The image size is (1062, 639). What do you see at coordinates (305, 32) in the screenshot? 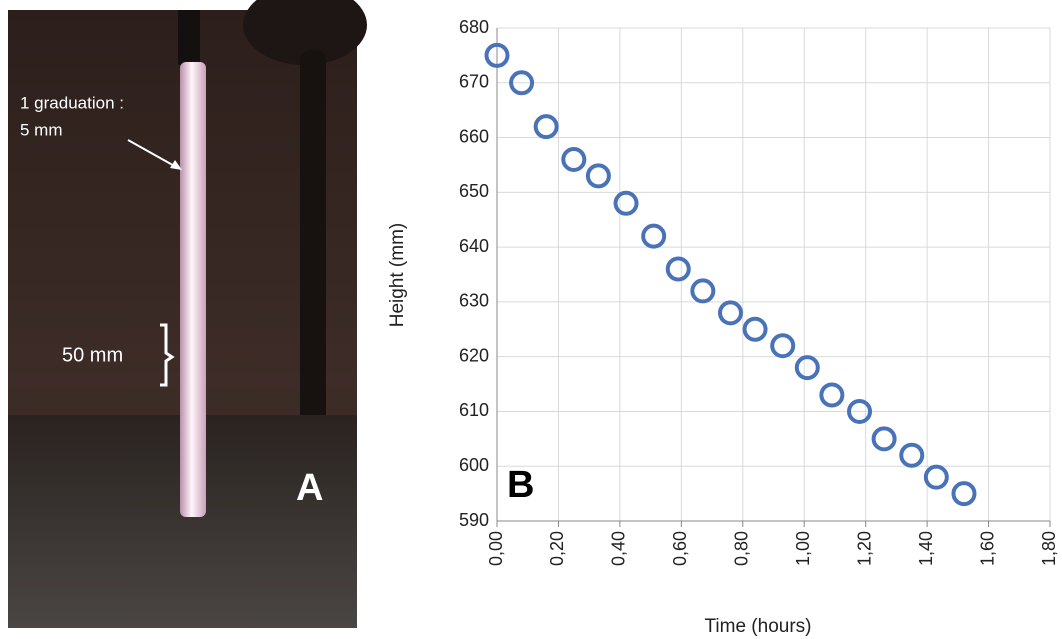
I see `dark-object` at bounding box center [305, 32].